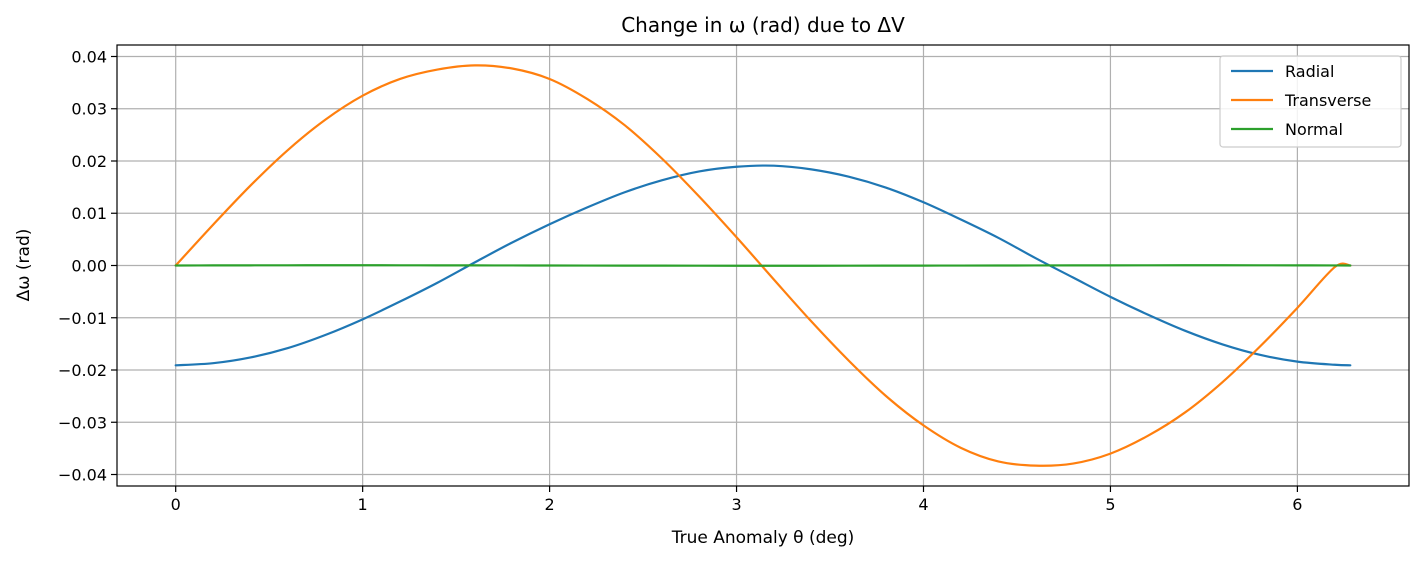 The width and height of the screenshot is (1425, 561). Describe the element at coordinates (923, 504) in the screenshot. I see `x-tick-label: 4` at that location.